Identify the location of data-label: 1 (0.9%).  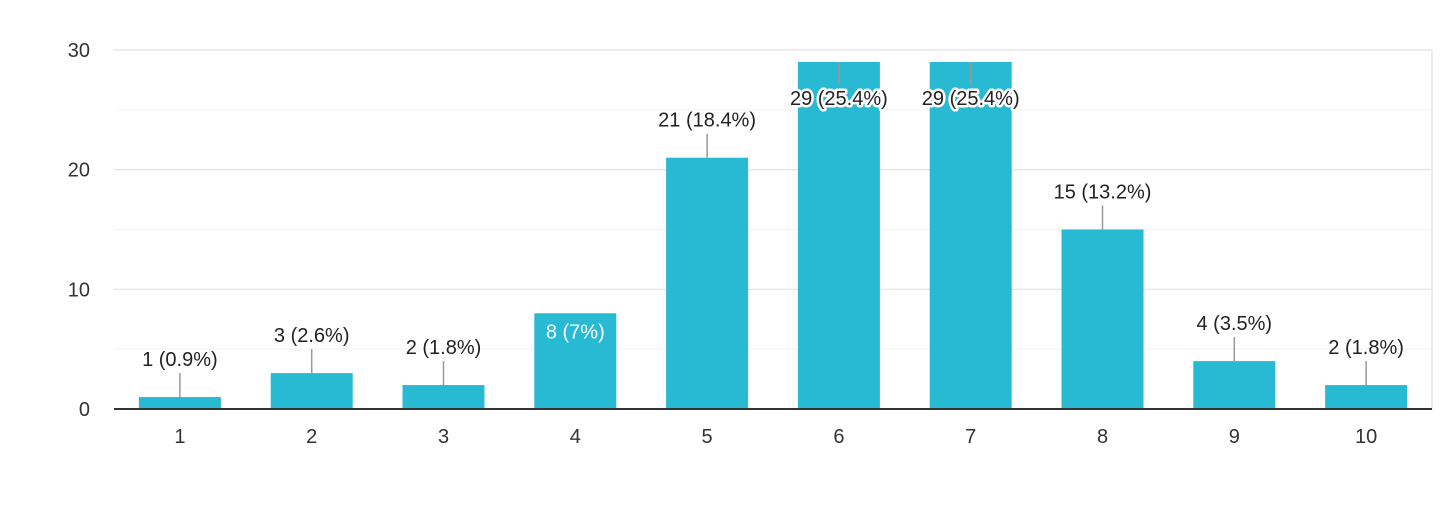
(180, 360).